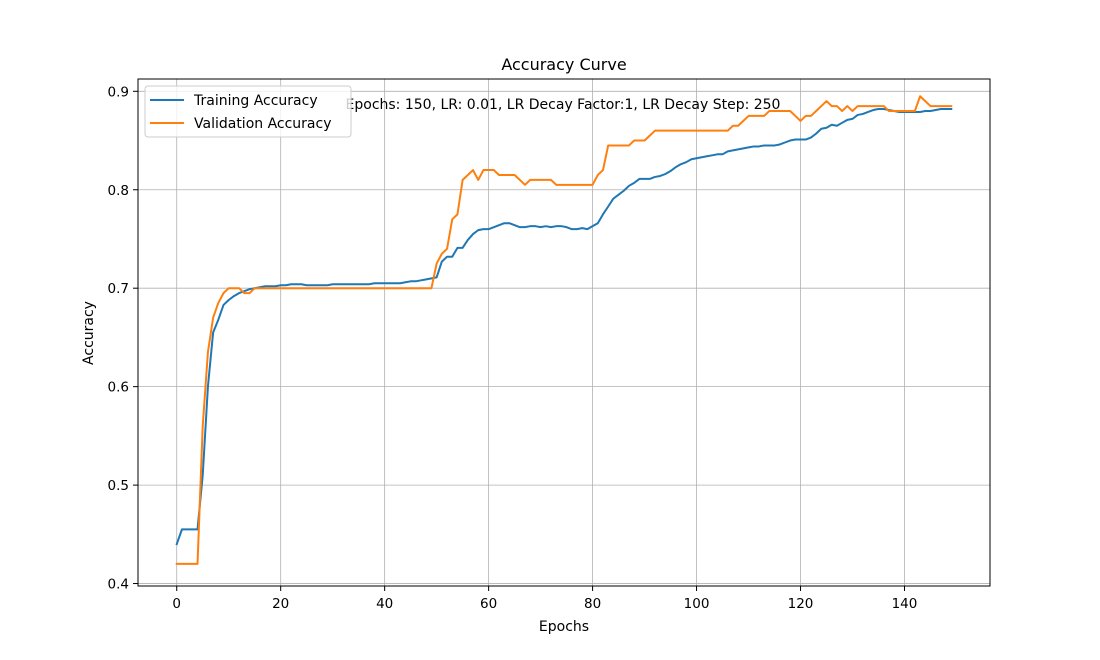  Describe the element at coordinates (488, 604) in the screenshot. I see `x-tick-label: 60` at that location.